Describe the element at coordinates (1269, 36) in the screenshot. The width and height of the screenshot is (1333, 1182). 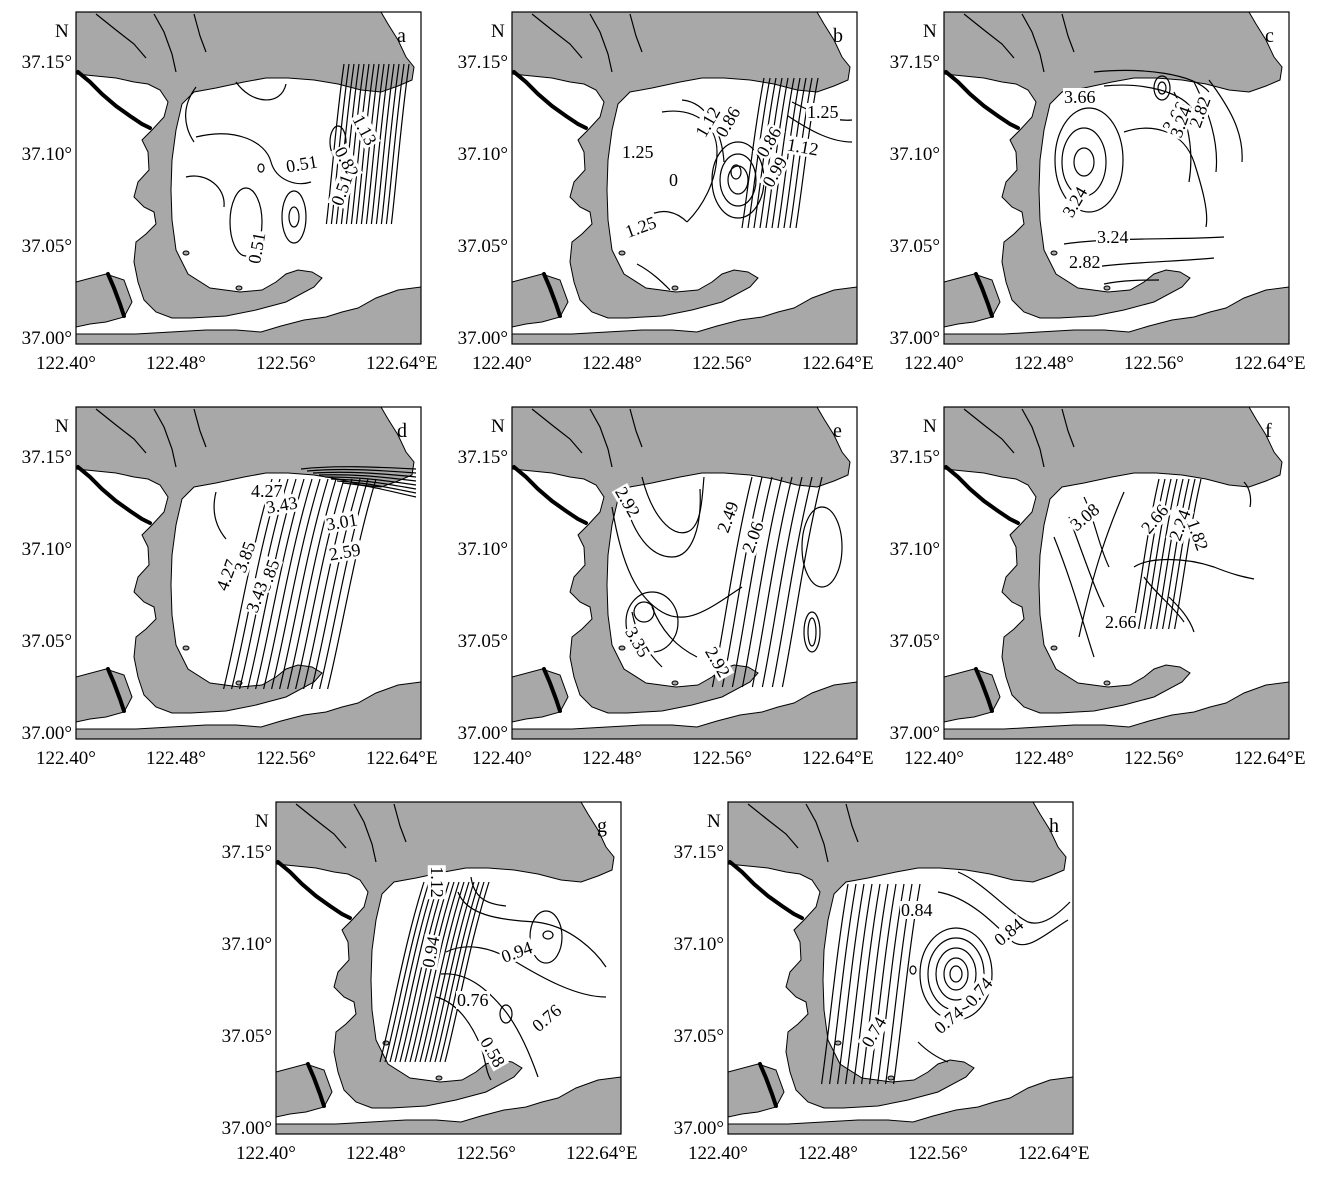
I see `panel-label: c` at that location.